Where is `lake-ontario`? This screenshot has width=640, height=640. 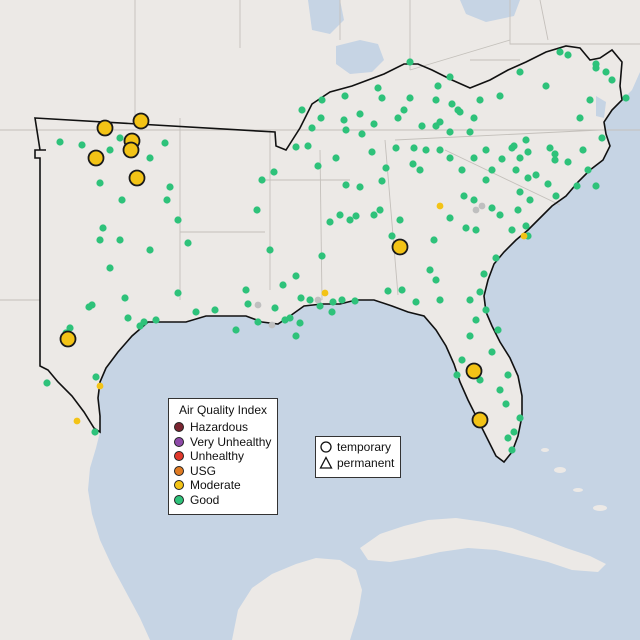 lake-ontario is located at coordinates (490, 11).